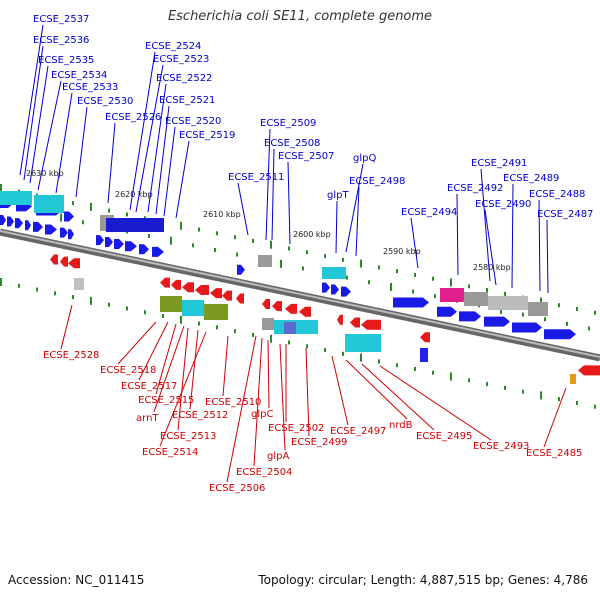 This screenshot has width=600, height=600. What do you see at coordinates (319, 442) in the screenshot?
I see `reverse-gene-label: ECSE_2499` at bounding box center [319, 442].